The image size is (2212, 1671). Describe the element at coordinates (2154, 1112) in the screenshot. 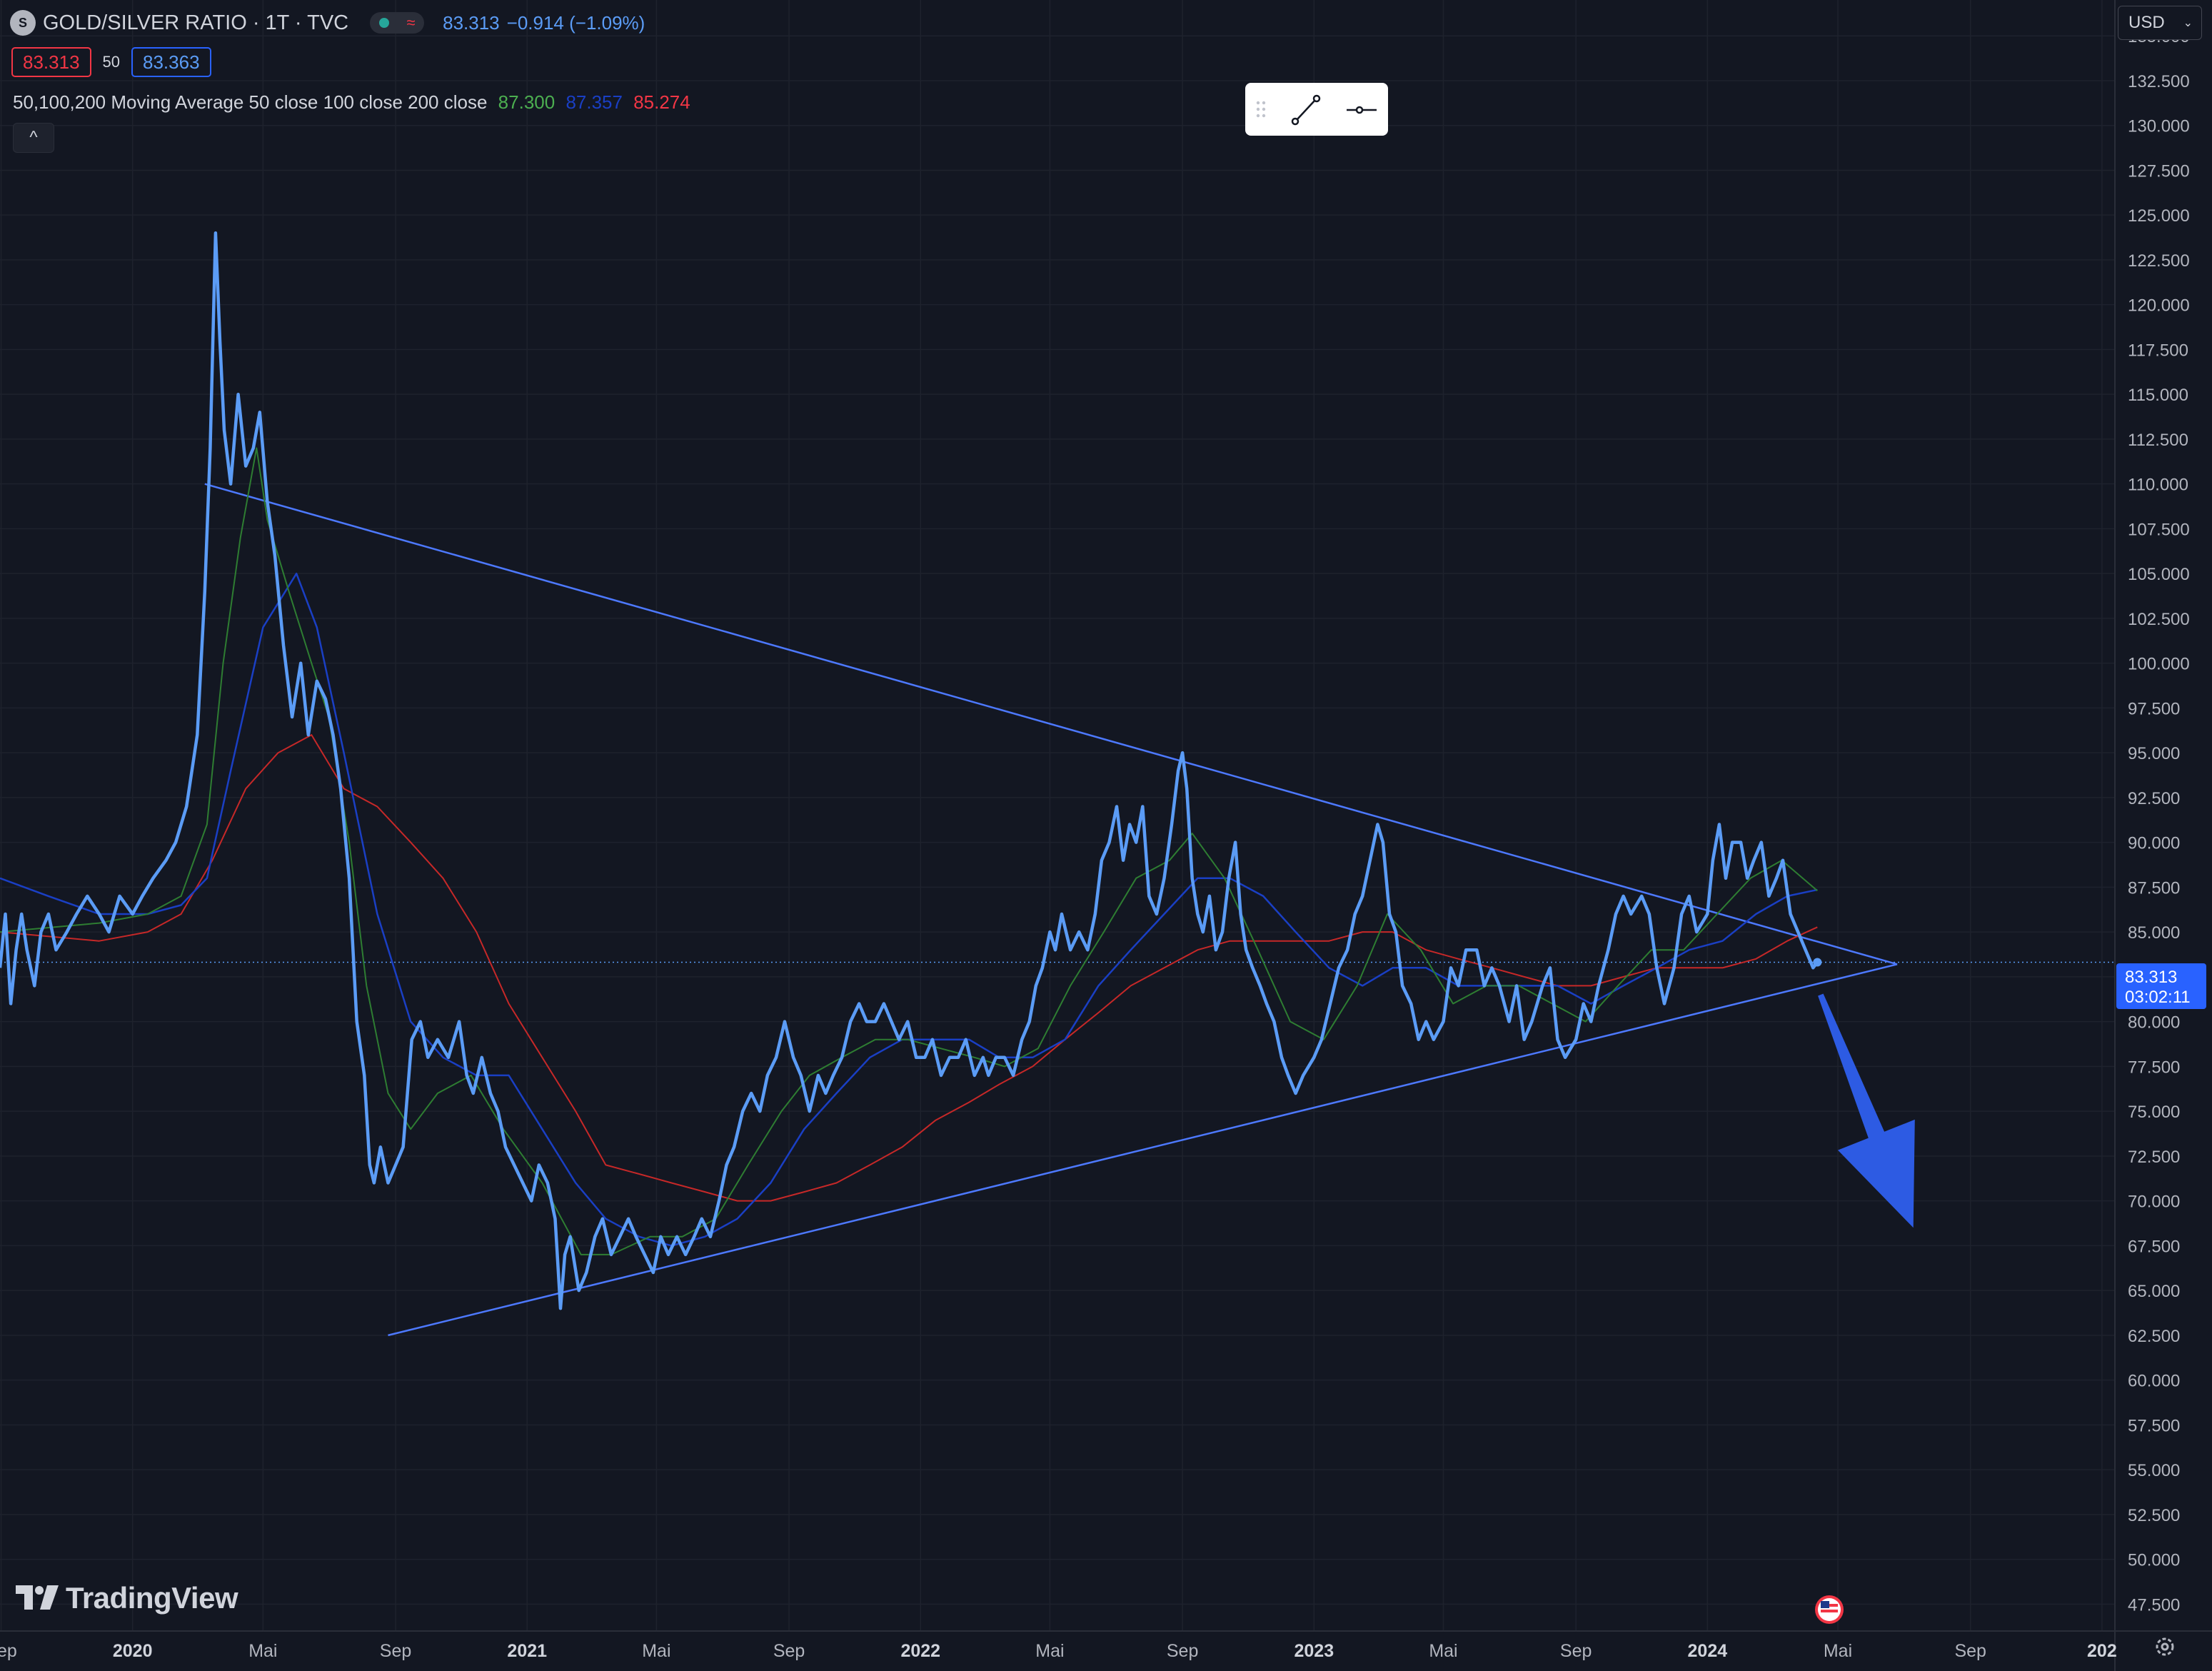

I see `y-tick-label: 75.000` at that location.